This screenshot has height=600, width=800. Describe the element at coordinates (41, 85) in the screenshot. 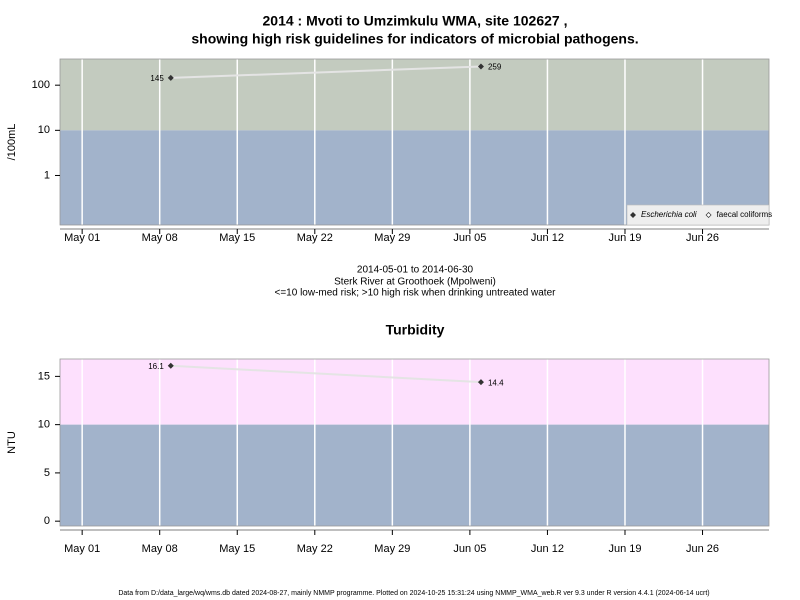

I see `y-tick-label: 100` at that location.